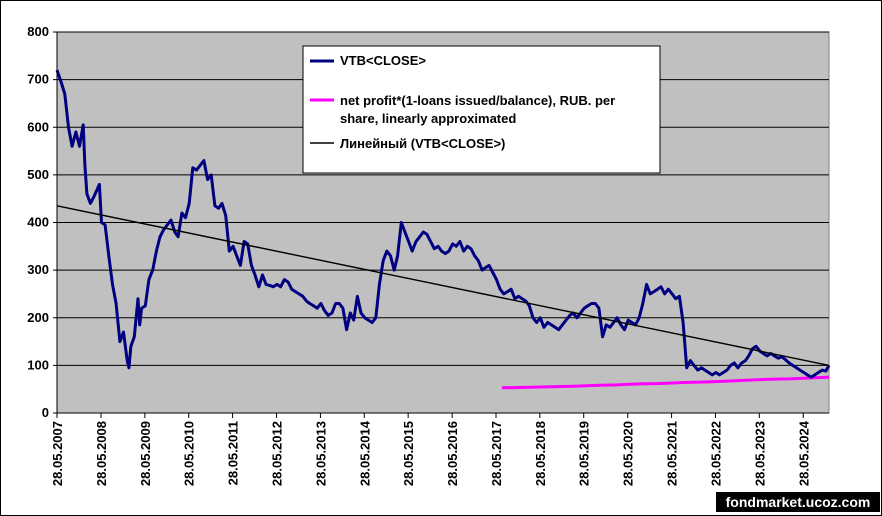 Image resolution: width=882 pixels, height=516 pixels. I want to click on legend-label-linear-trend: Линейный (VTB<CLOSE>), so click(422, 143).